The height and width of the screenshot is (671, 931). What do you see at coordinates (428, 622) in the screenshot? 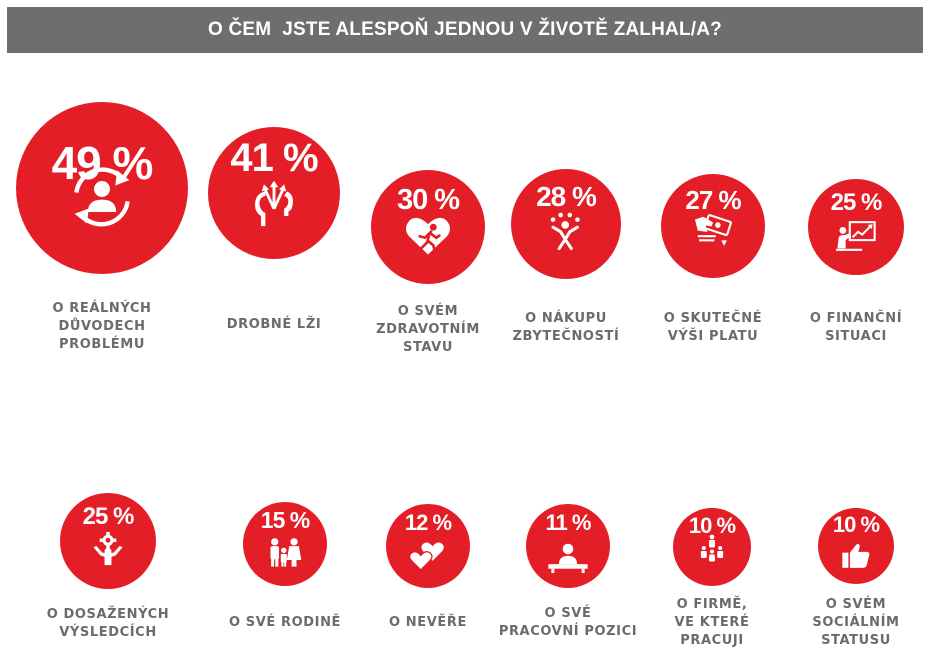
I see `category-label: O NEVĚŘE` at bounding box center [428, 622].